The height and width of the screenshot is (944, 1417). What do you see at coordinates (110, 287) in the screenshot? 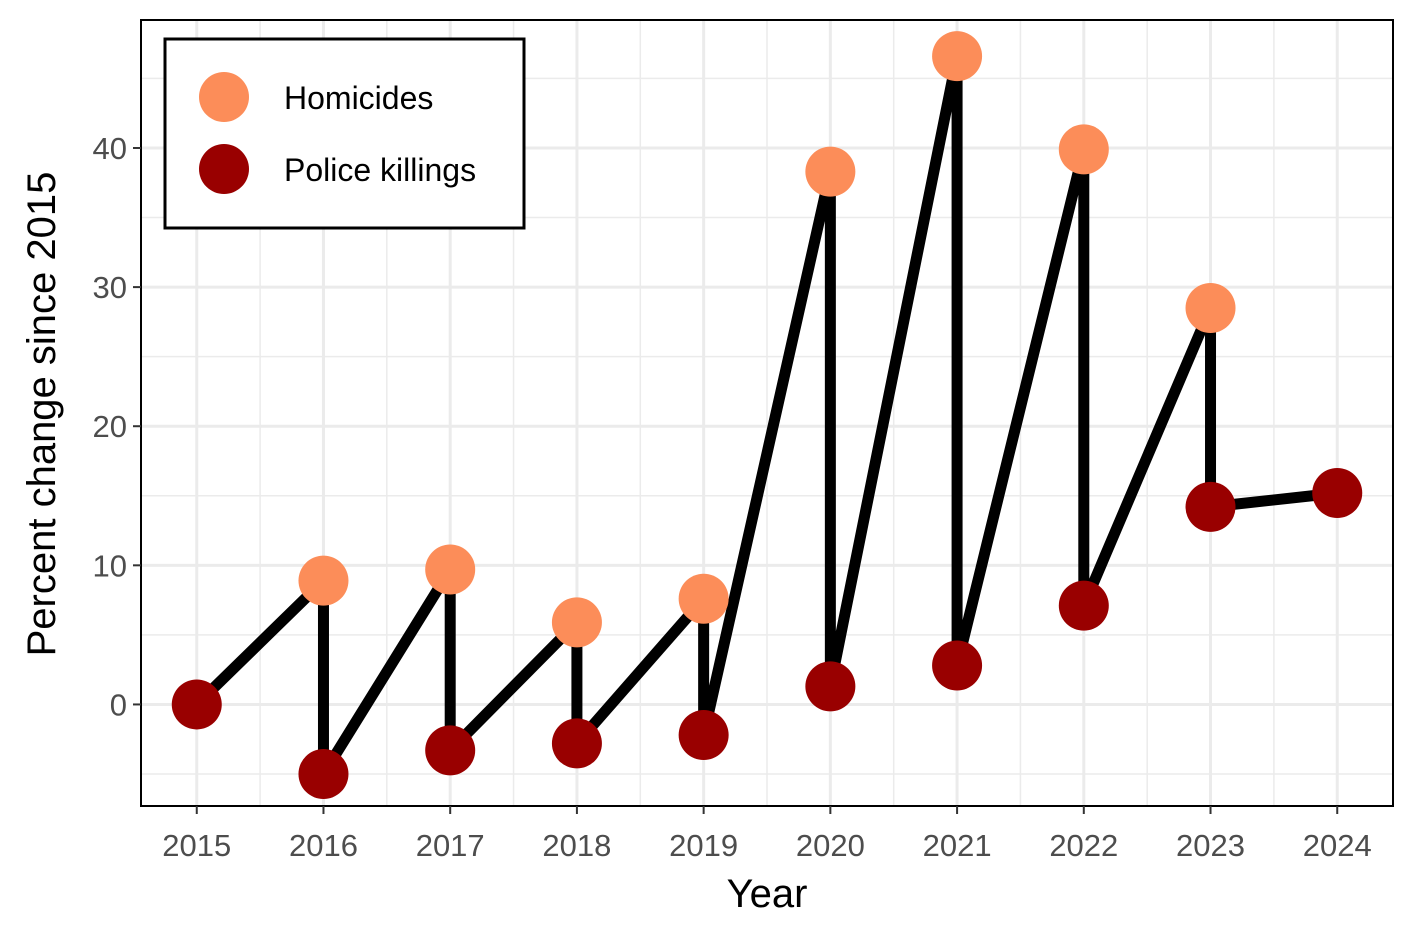
I see `y-tick-label: 30` at bounding box center [110, 287].